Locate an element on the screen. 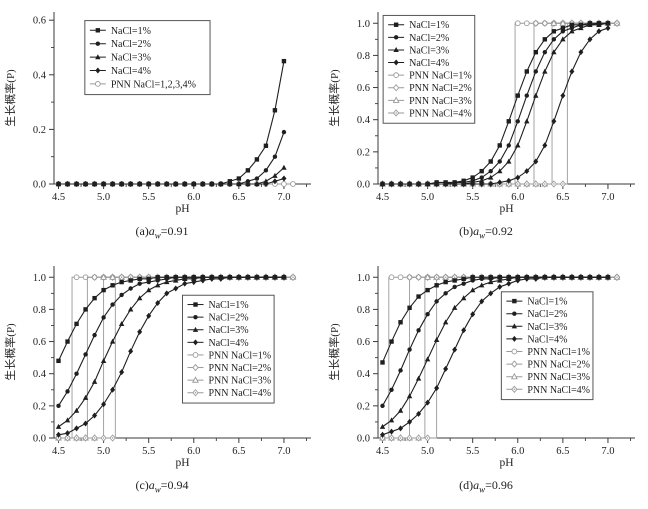 The height and width of the screenshot is (509, 648). series-d-diamond is located at coordinates (495, 356).